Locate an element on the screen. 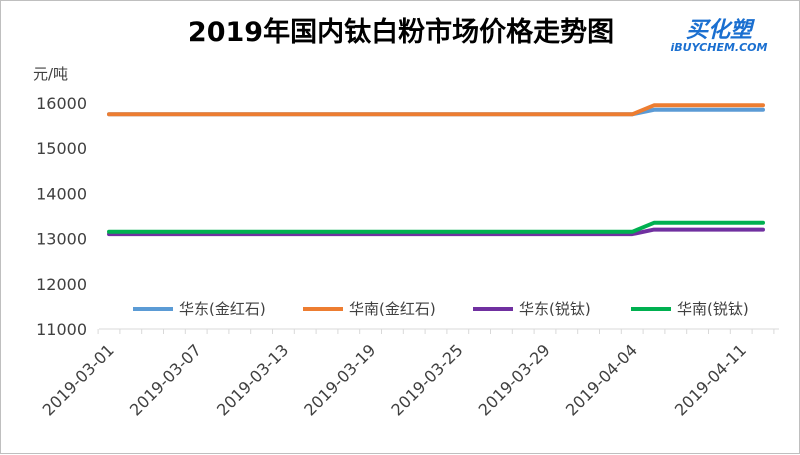  x-tick-label: 2019-03-07 is located at coordinates (165, 379).